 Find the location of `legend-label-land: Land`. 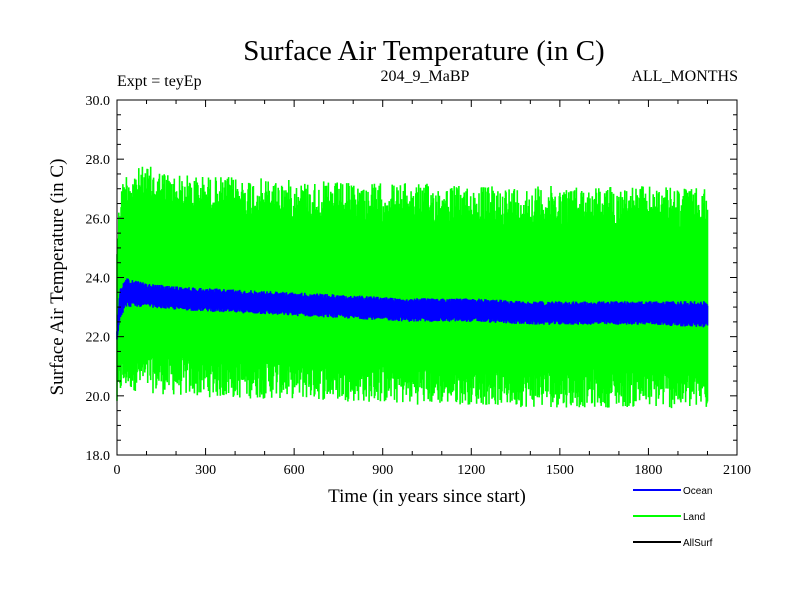

legend-label-land: Land is located at coordinates (694, 517).